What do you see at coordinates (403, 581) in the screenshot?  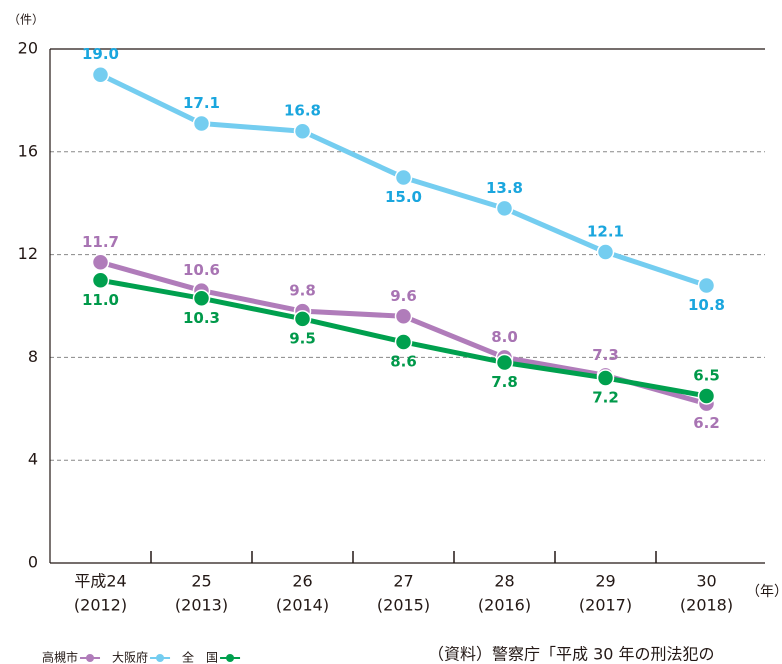 I see `x-tick-label: 27` at bounding box center [403, 581].